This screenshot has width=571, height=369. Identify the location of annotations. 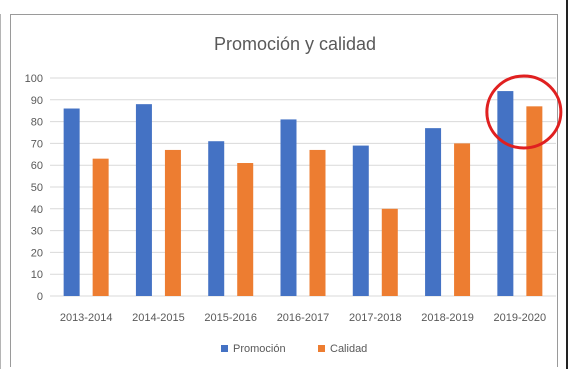
(524, 112).